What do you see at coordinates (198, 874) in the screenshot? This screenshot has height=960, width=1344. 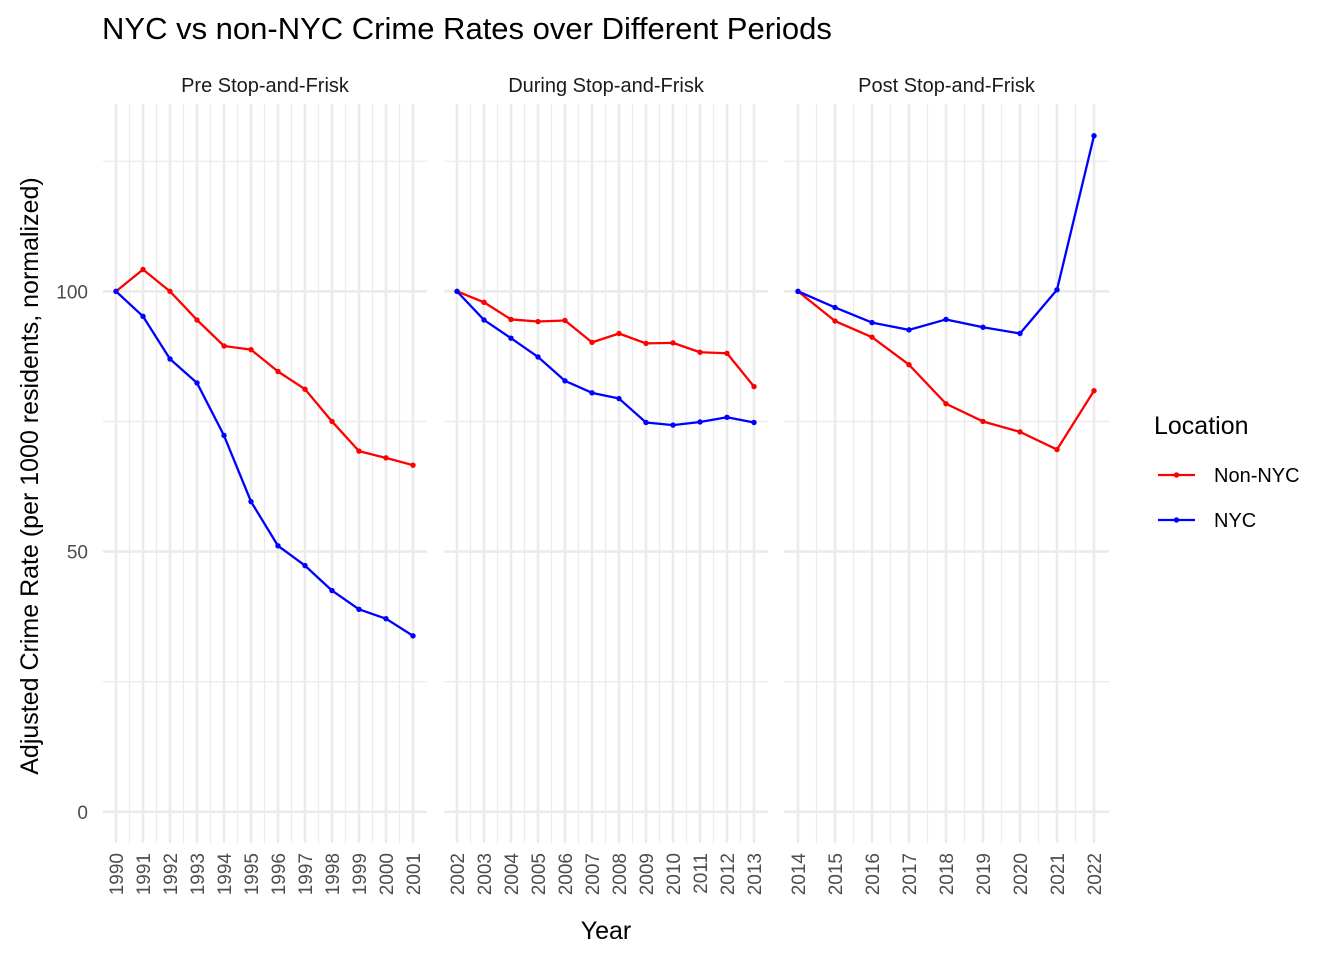 I see `x-tick-label: 1993` at bounding box center [198, 874].